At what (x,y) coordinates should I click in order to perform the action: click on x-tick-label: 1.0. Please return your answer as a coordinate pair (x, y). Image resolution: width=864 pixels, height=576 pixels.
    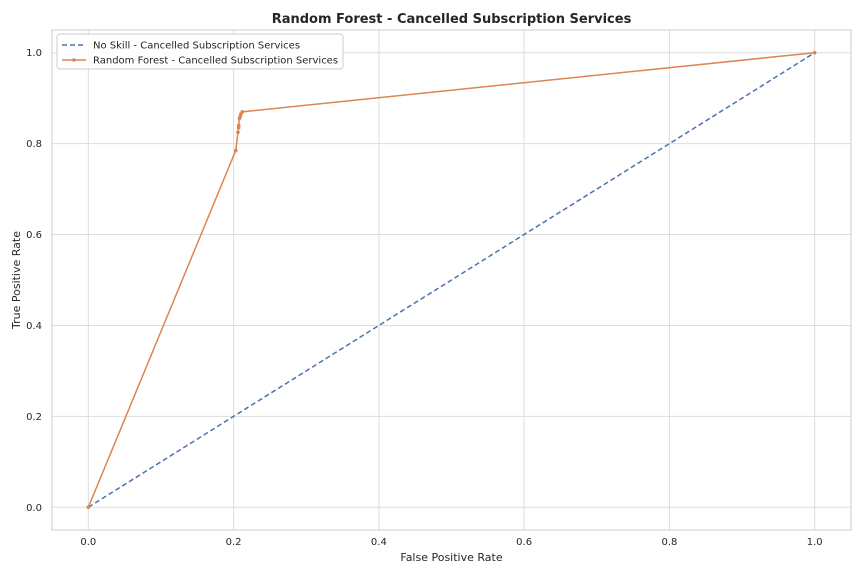
    Looking at the image, I should click on (815, 542).